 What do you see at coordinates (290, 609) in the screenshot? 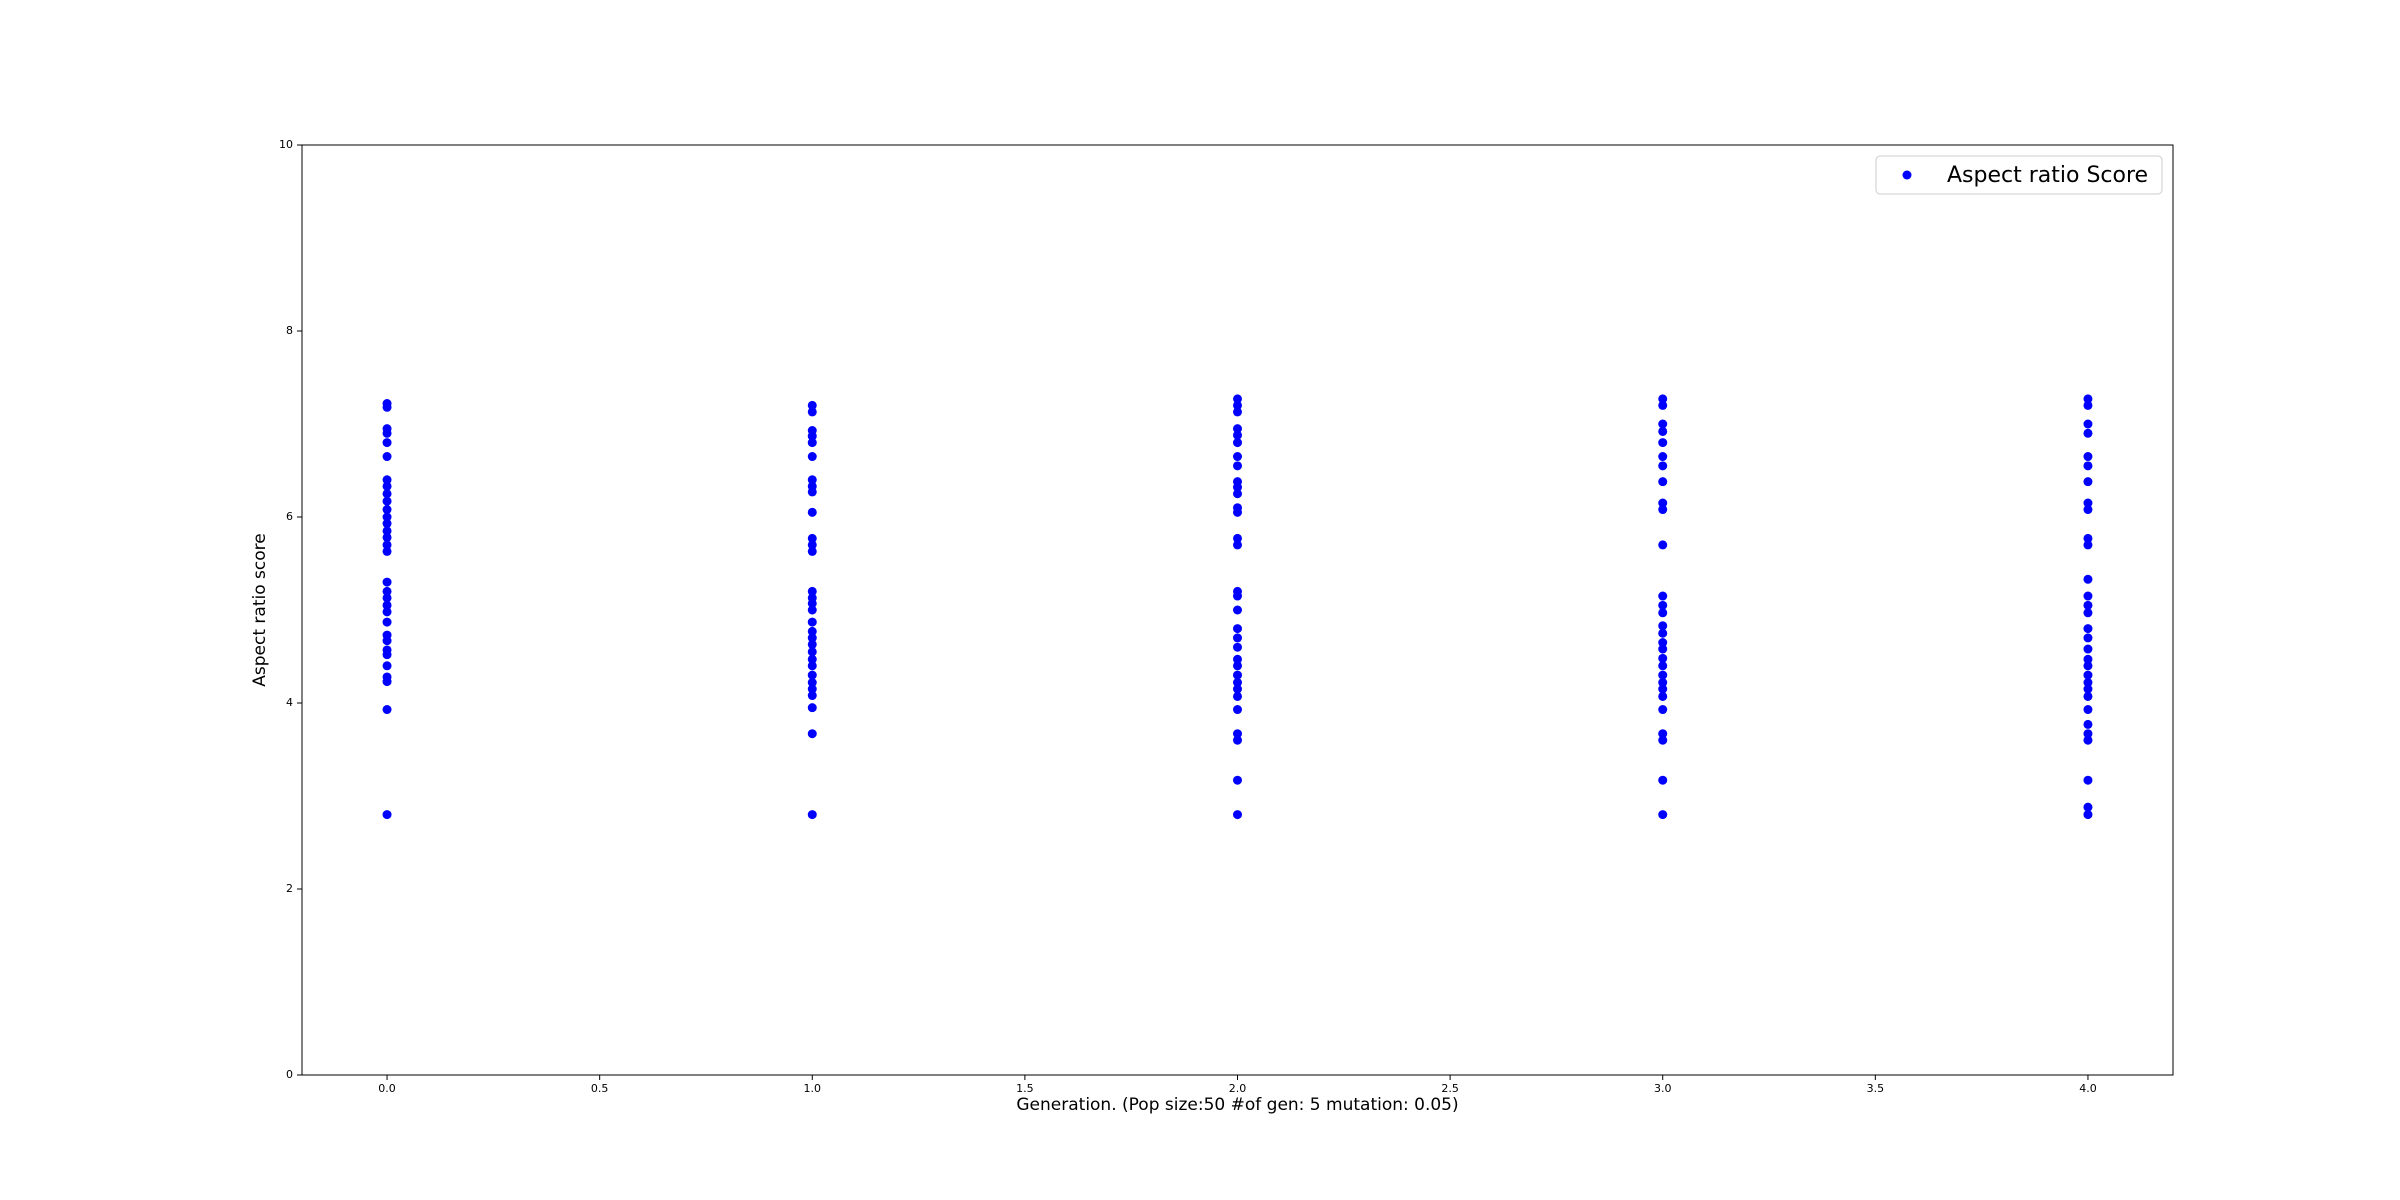
I see `y-axis-ticks: 0 2 4 6 8 10` at bounding box center [290, 609].